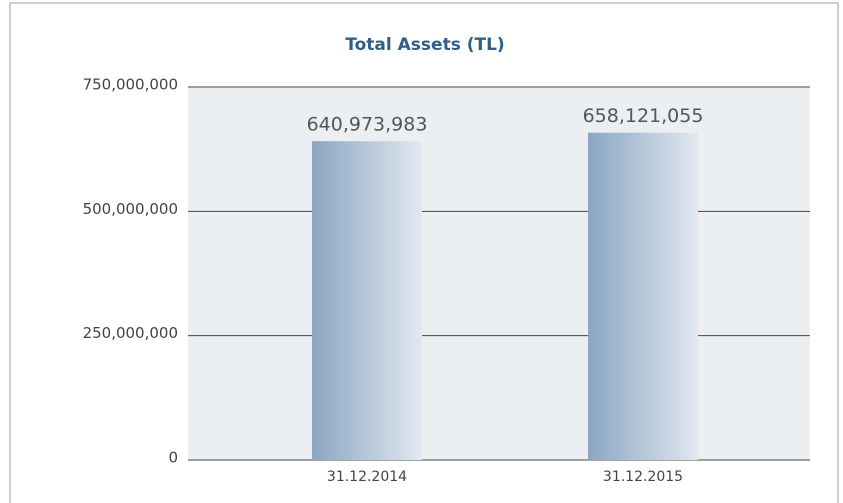 The height and width of the screenshot is (503, 843). What do you see at coordinates (130, 209) in the screenshot?
I see `y-tick-label: 500,000,000` at bounding box center [130, 209].